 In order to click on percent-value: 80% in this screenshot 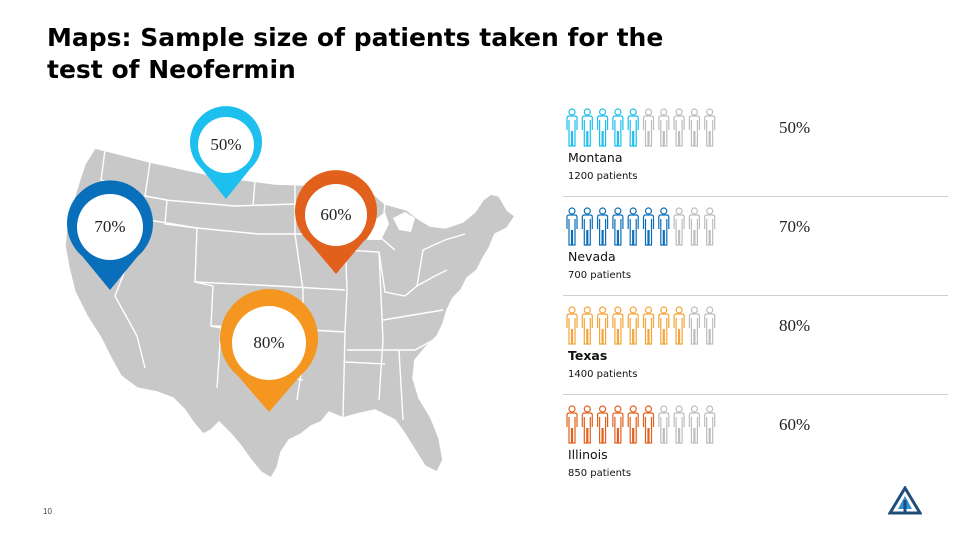, I will do `click(795, 325)`.